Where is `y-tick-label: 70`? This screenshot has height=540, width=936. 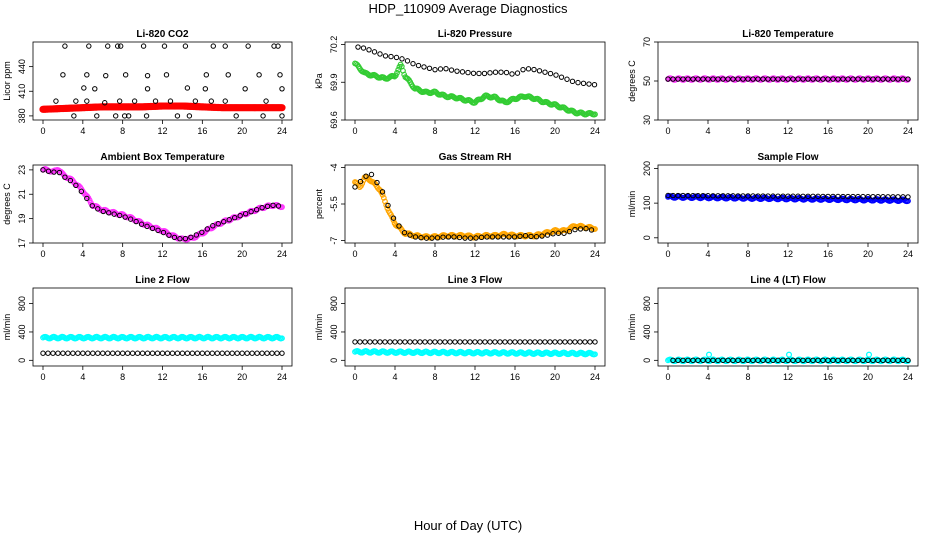
y-tick-label: 70 is located at coordinates (647, 42).